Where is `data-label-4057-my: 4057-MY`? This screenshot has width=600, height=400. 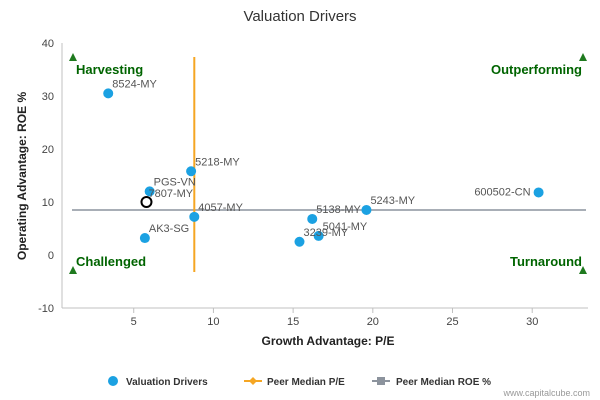 data-label-4057-my: 4057-MY is located at coordinates (220, 208).